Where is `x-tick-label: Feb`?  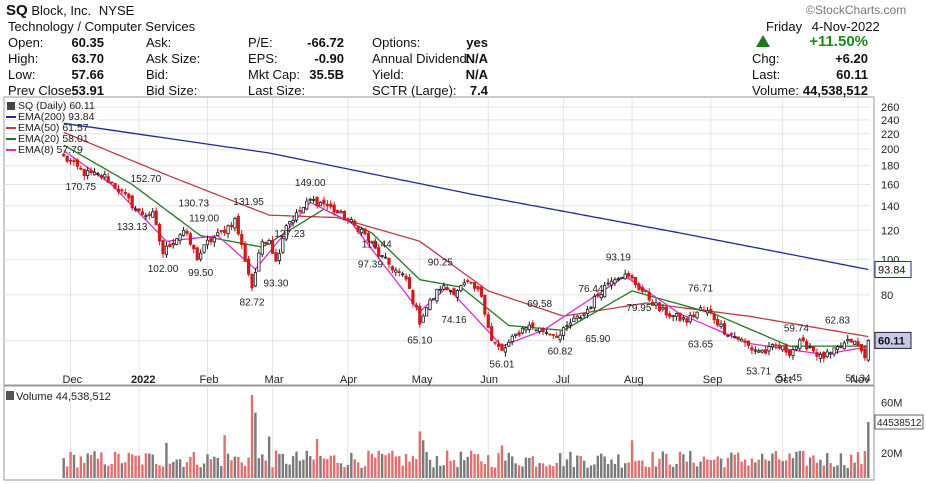 x-tick-label: Feb is located at coordinates (209, 380).